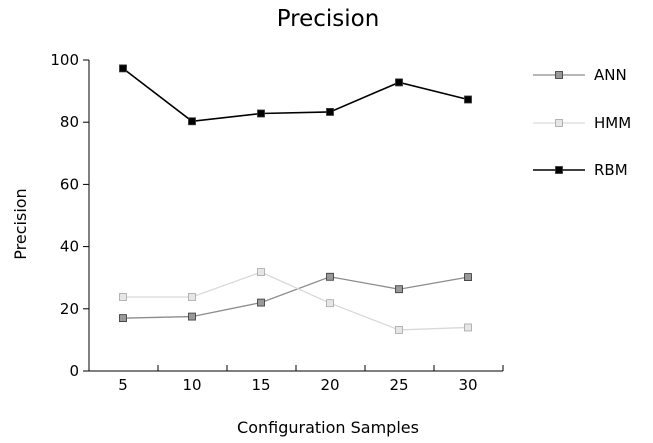 This screenshot has width=653, height=443. I want to click on y-tick-label: 40, so click(69, 247).